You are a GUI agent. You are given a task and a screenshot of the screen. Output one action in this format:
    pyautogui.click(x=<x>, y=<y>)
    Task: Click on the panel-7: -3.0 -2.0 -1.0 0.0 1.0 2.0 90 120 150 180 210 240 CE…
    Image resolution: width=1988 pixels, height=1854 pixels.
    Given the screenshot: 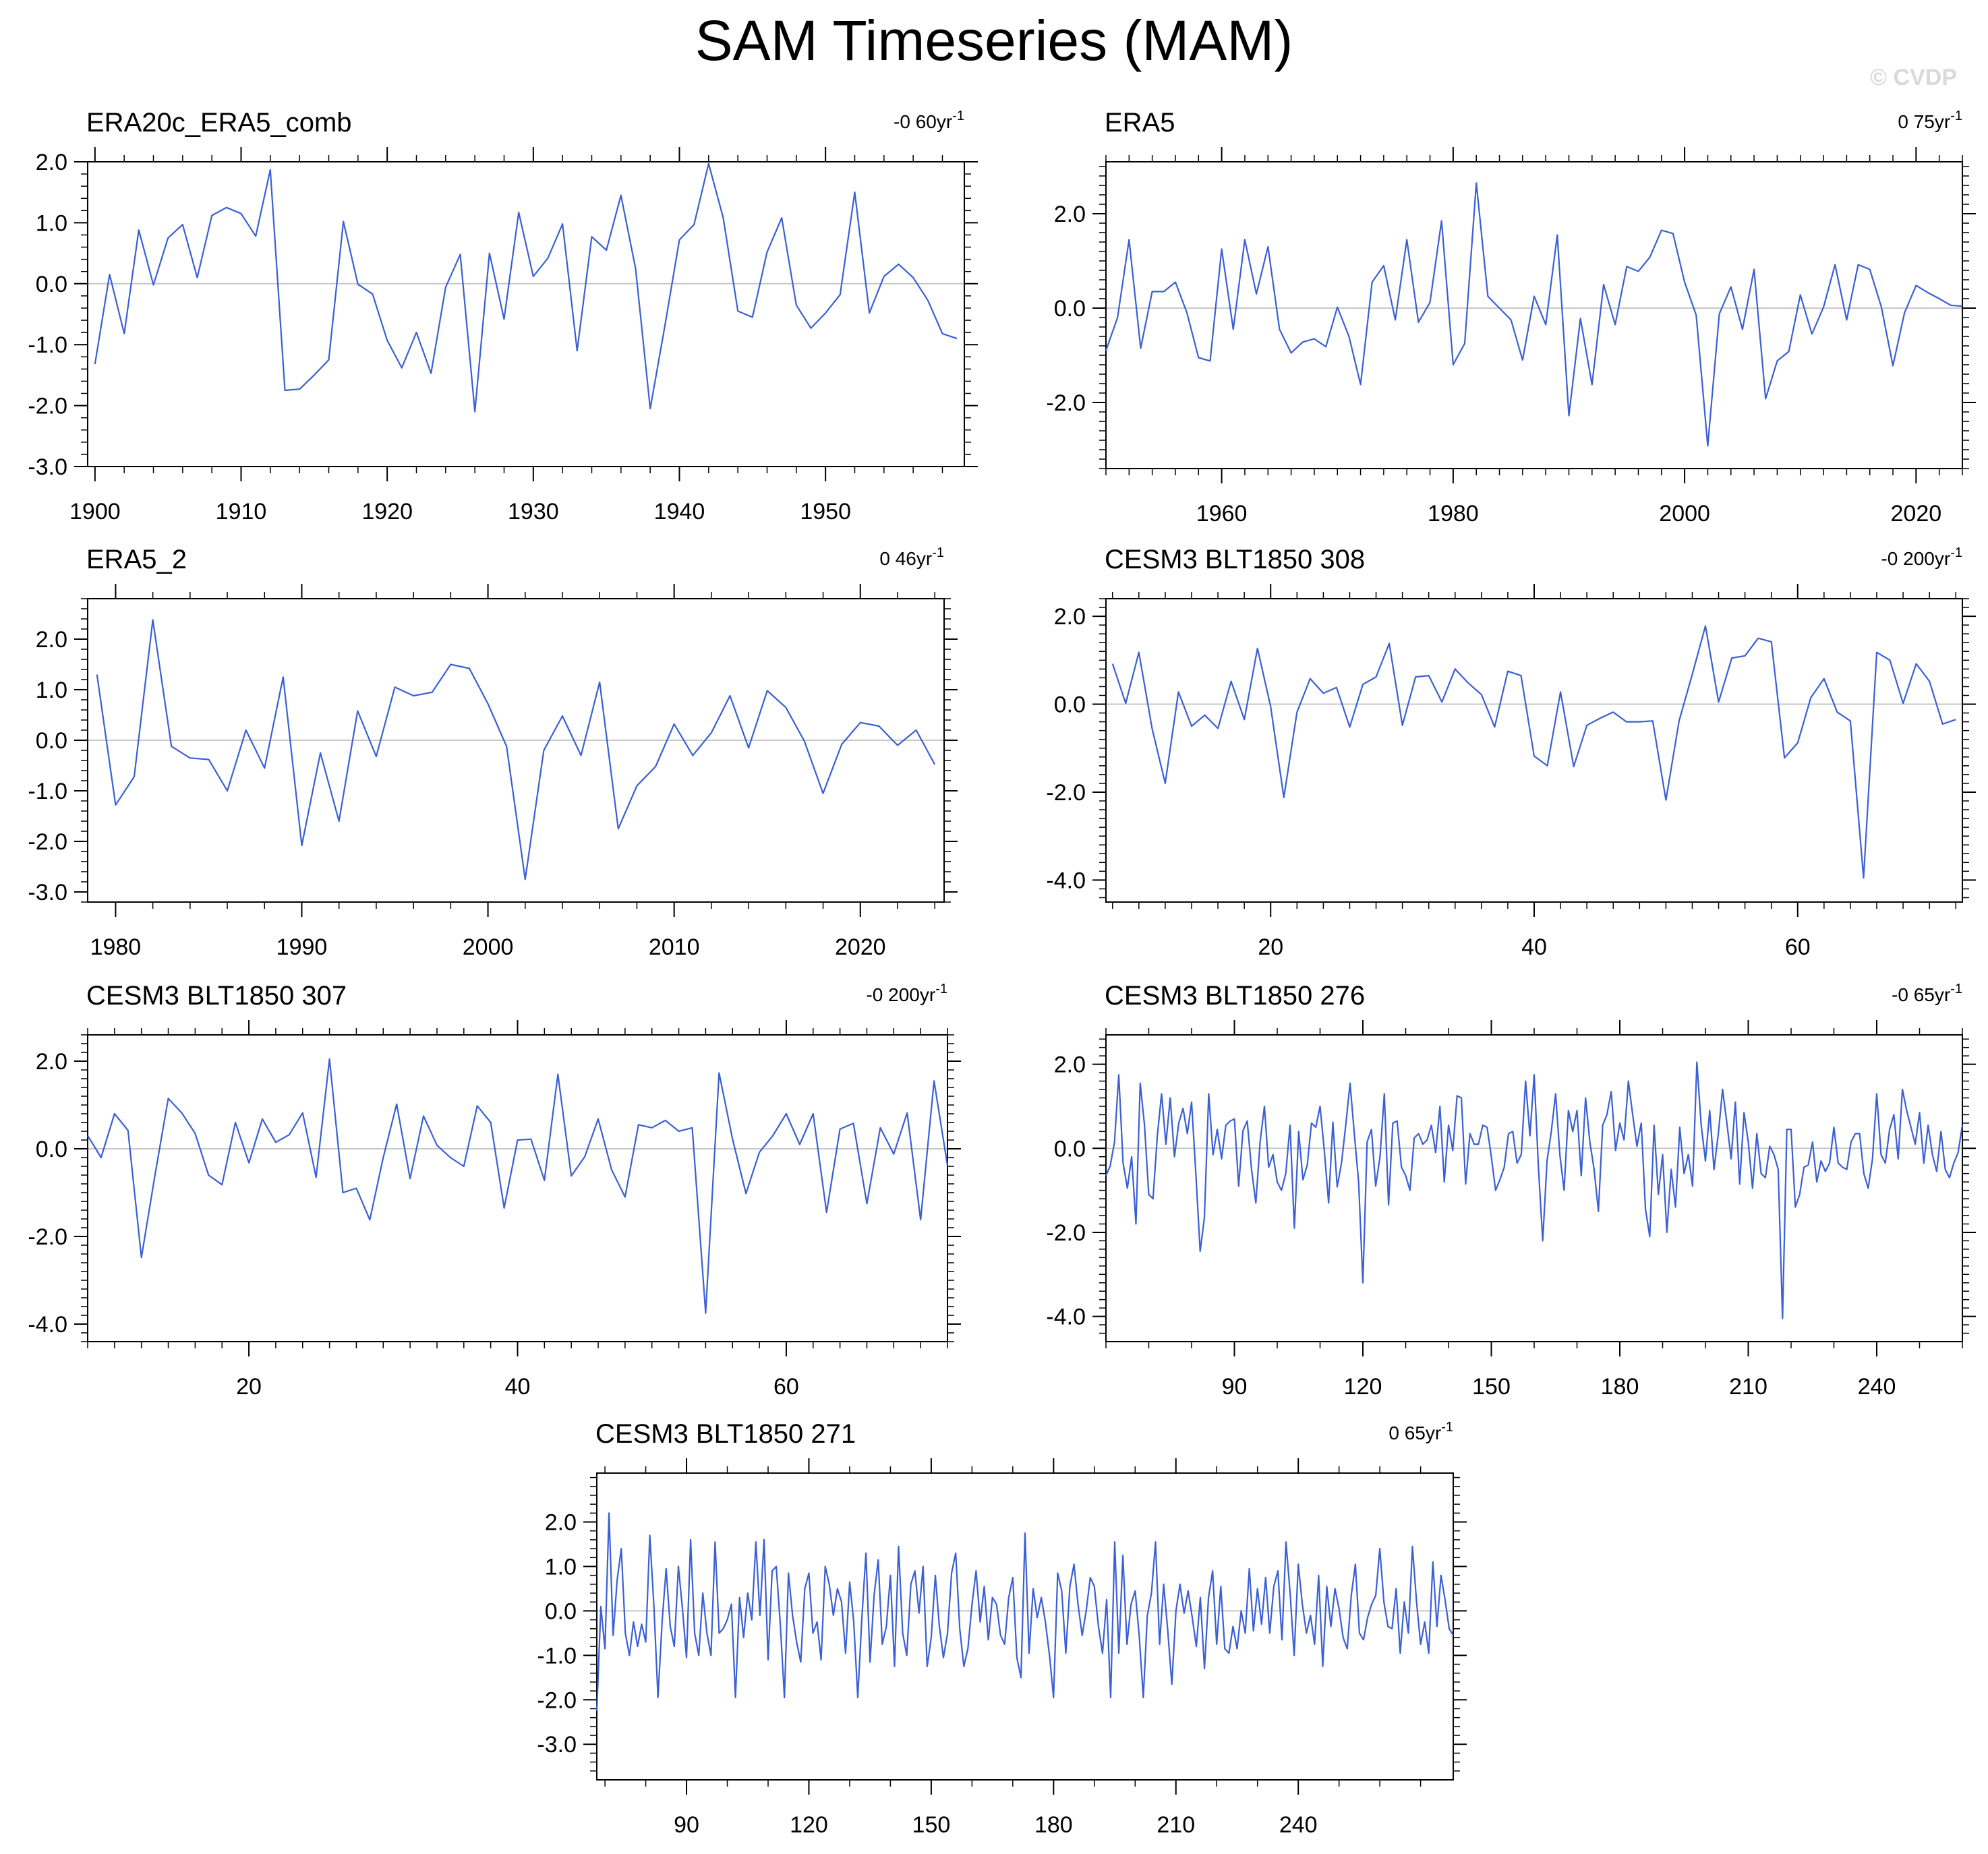 What is the action you would take?
    pyautogui.click(x=1002, y=1628)
    